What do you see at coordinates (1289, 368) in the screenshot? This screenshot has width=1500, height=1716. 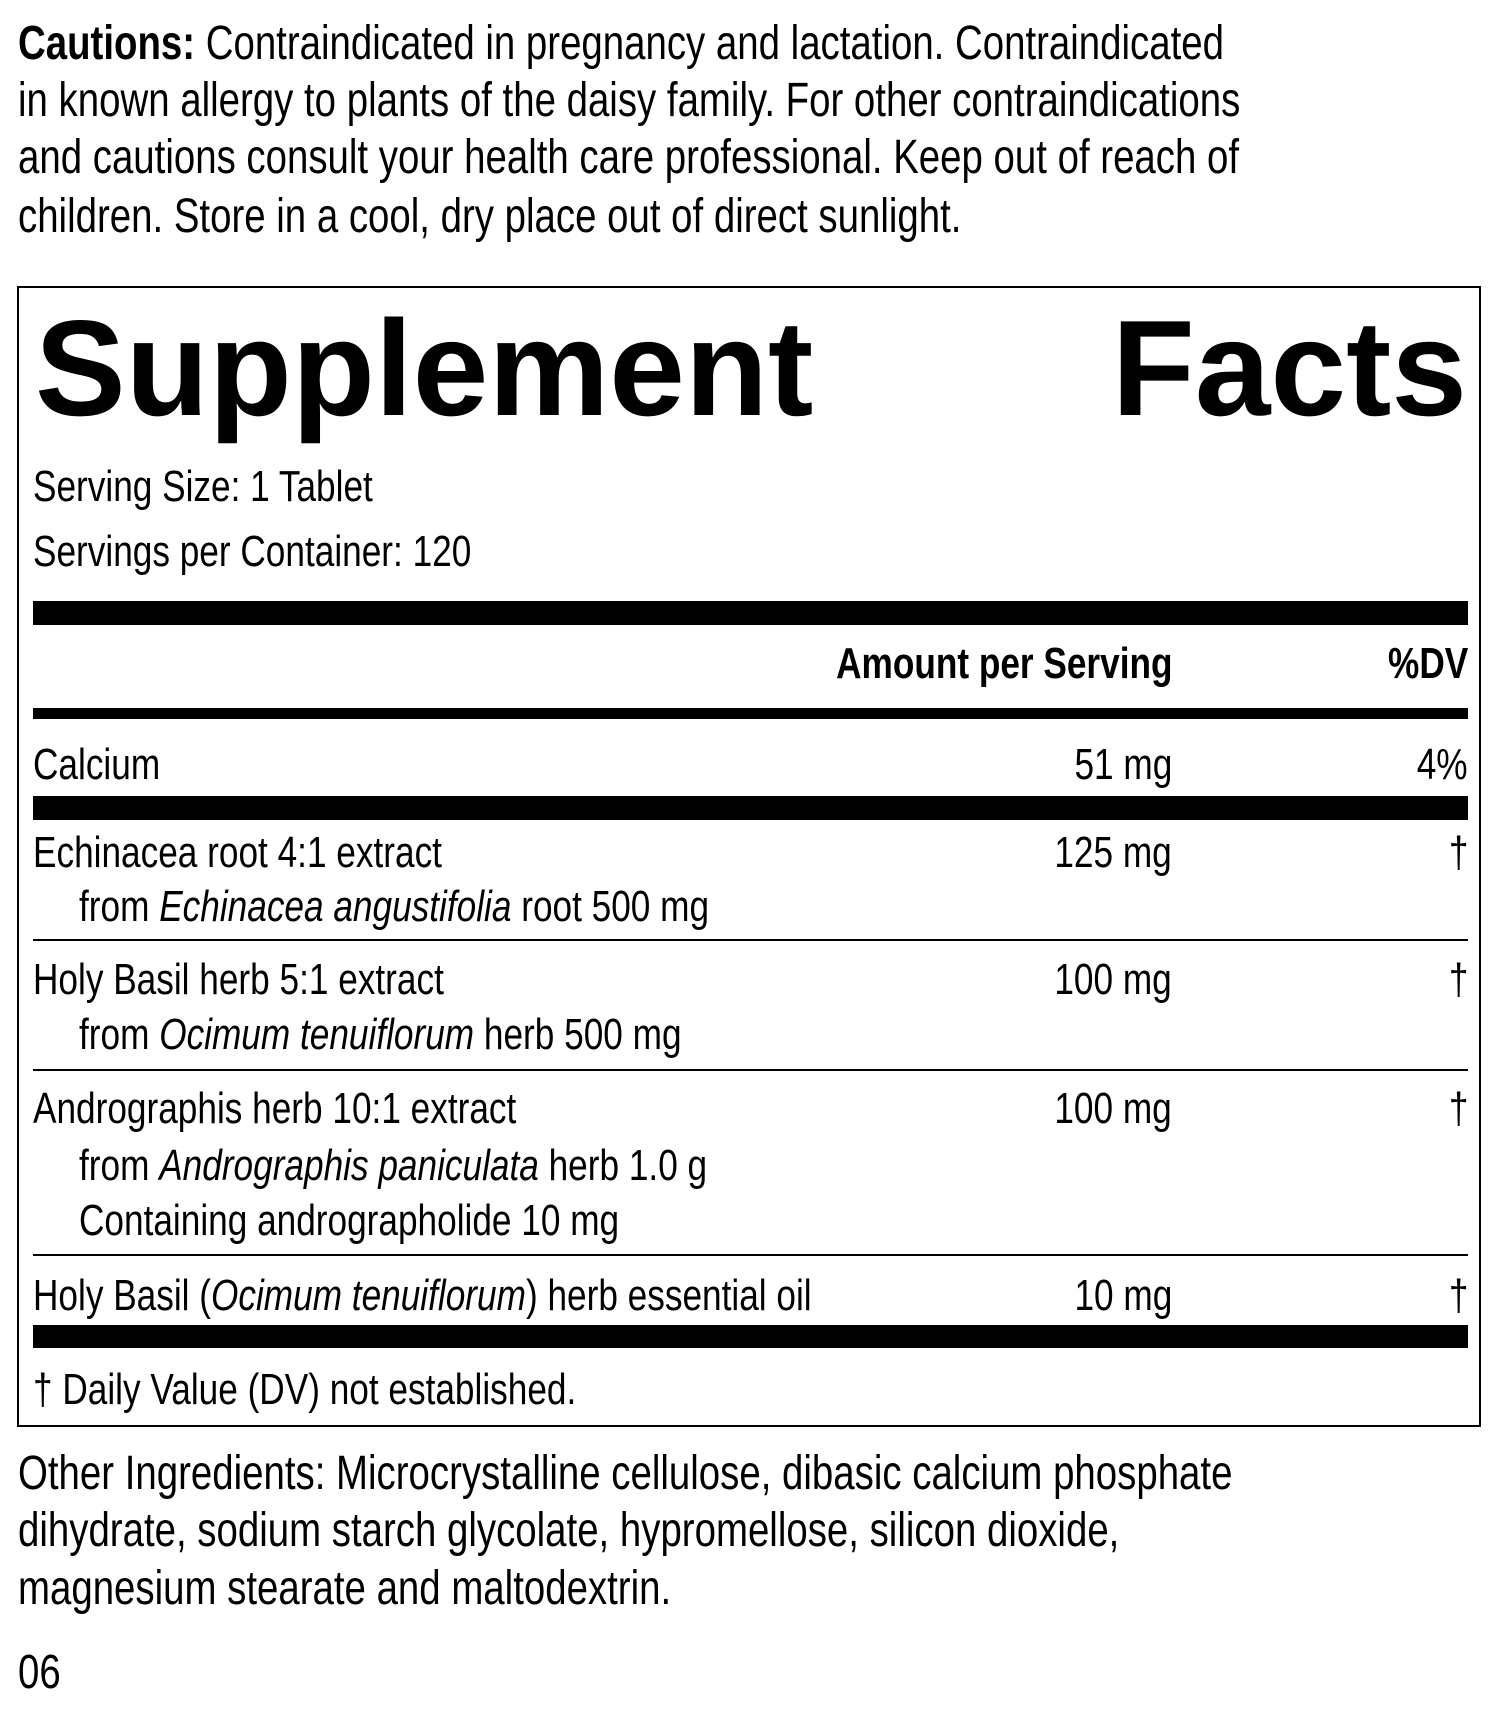 I see `title-word: Facts` at bounding box center [1289, 368].